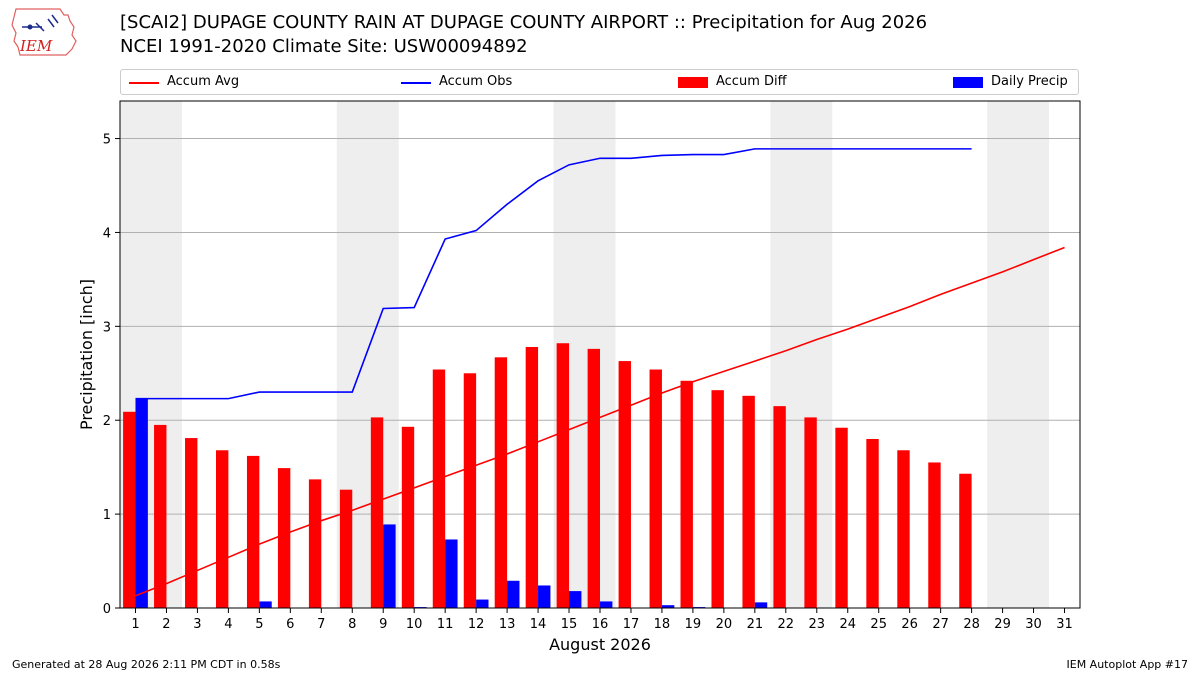 The width and height of the screenshot is (1200, 675). I want to click on x-tick-label: 12, so click(476, 624).